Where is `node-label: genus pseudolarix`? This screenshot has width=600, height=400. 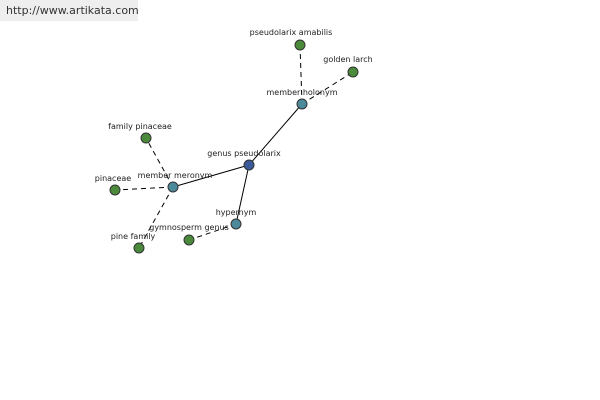
node-label: genus pseudolarix is located at coordinates (244, 153).